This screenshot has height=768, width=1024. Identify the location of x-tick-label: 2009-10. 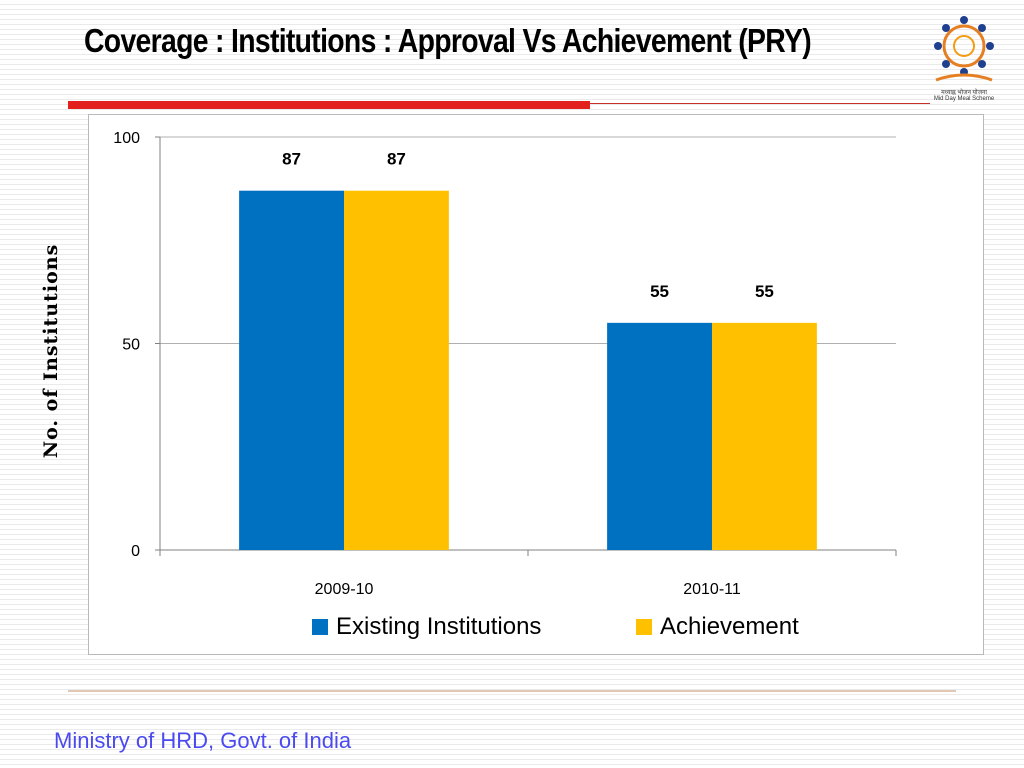
(344, 589).